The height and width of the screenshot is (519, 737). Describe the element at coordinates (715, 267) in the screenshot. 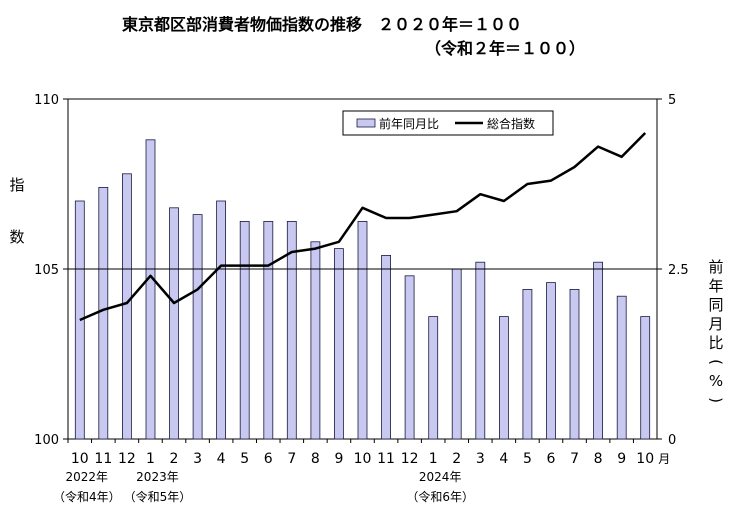

I see `right-axis-label: 前` at that location.